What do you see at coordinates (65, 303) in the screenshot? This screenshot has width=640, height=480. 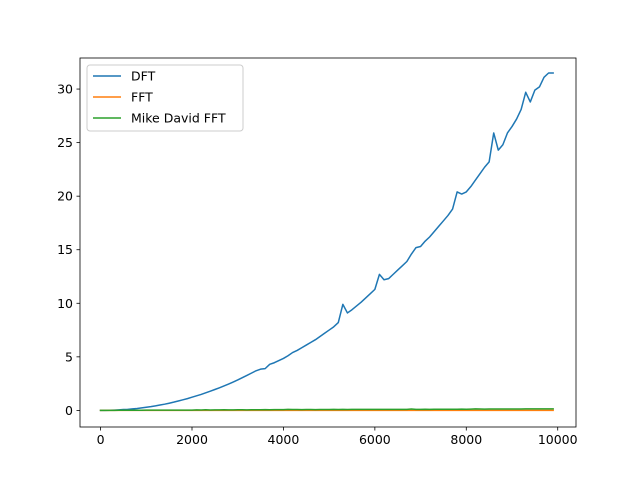 I see `y-tick-label: 10` at bounding box center [65, 303].